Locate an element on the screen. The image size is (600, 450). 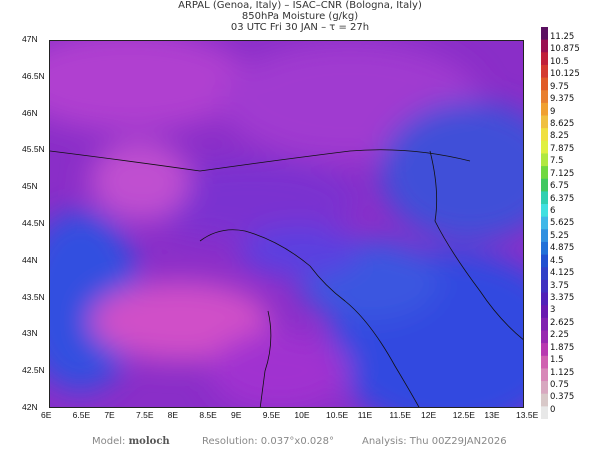
resolution-info: Resolution: 0.037°x0.028° is located at coordinates (268, 441).